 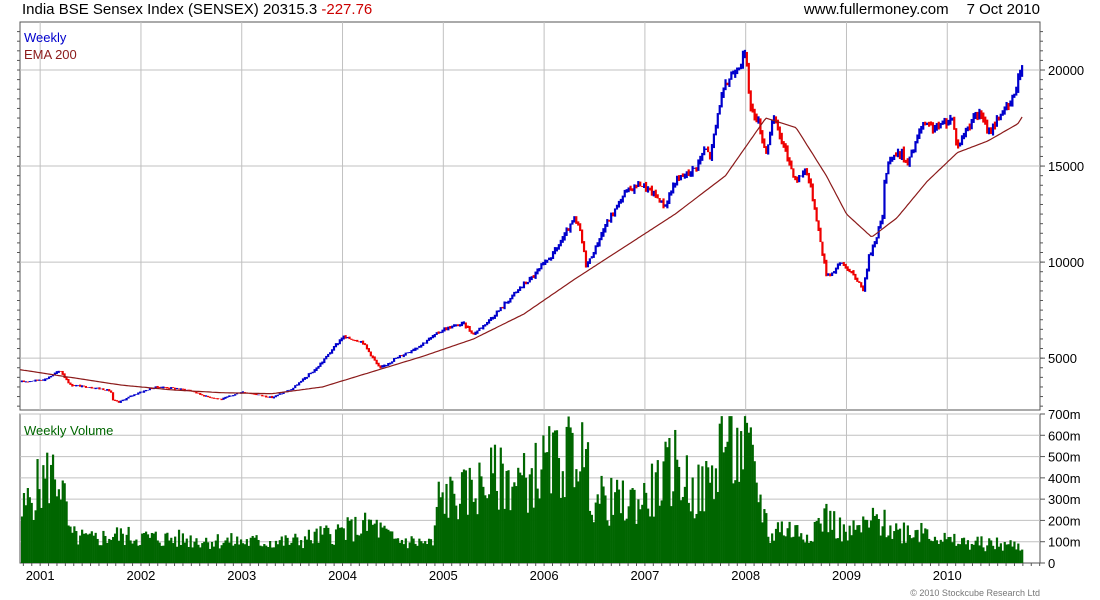 What do you see at coordinates (745, 575) in the screenshot?
I see `year-tick-label: 2008` at bounding box center [745, 575].